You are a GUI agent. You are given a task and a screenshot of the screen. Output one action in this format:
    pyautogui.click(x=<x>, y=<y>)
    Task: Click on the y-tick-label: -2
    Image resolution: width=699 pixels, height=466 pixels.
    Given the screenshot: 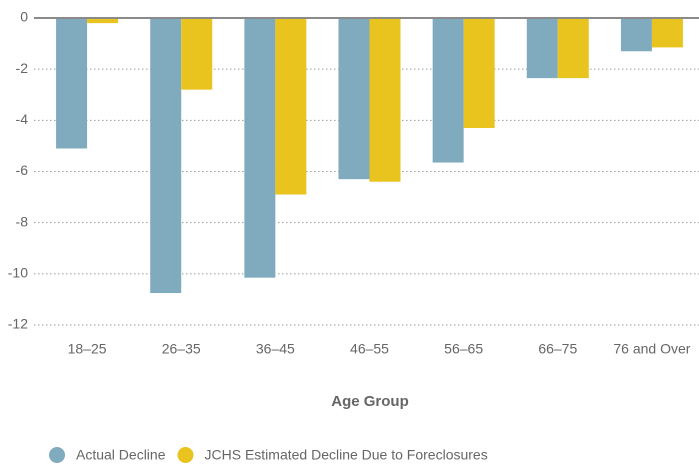 What is the action you would take?
    pyautogui.click(x=22, y=68)
    